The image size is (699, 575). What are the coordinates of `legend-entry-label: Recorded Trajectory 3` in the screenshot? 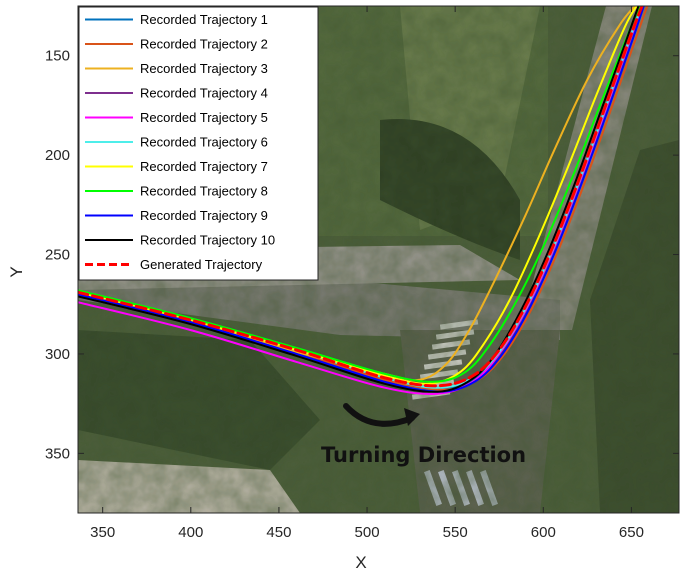 It's located at (204, 68).